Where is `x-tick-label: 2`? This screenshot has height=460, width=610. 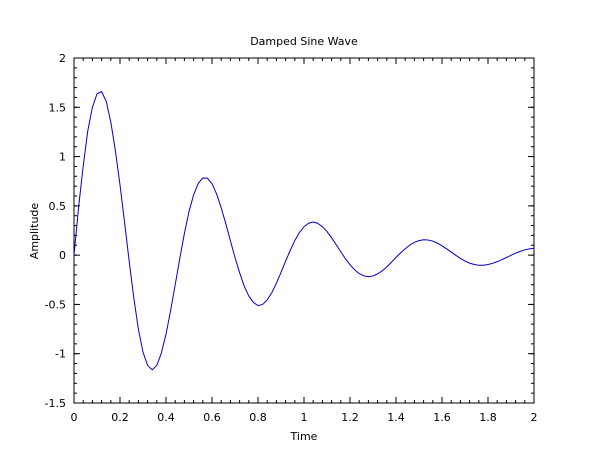 x-tick-label: 2 is located at coordinates (534, 417).